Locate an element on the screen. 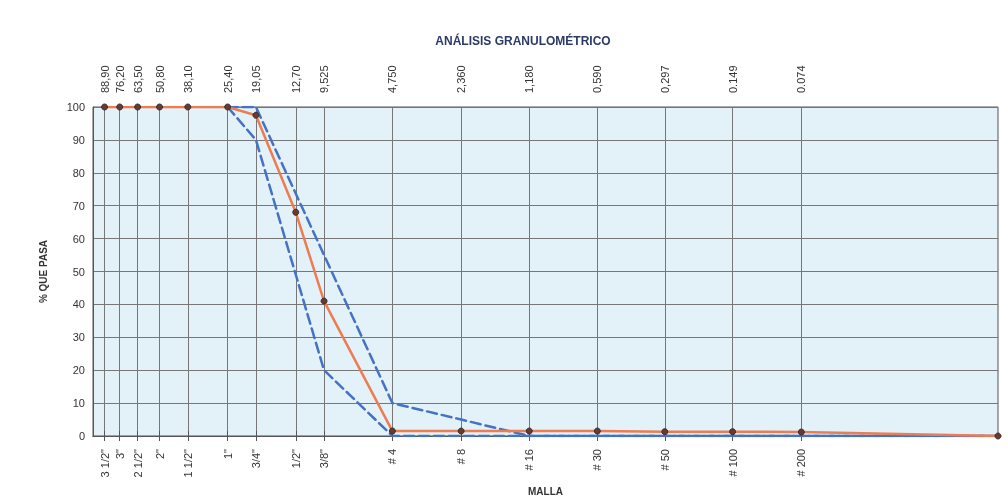 This screenshot has width=1008, height=501. y-tick-label: 0 is located at coordinates (81, 436).